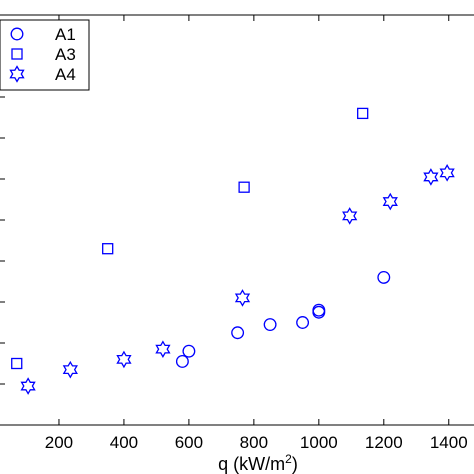 This screenshot has height=474, width=474. What do you see at coordinates (449, 442) in the screenshot?
I see `x-tick-label: 1400` at bounding box center [449, 442].